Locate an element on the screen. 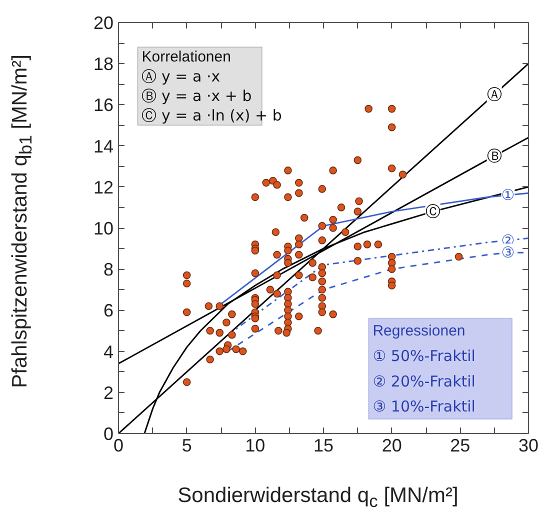 Image resolution: width=546 pixels, height=525 pixels. annotation: ② 20%-Fraktil is located at coordinates (424, 381).